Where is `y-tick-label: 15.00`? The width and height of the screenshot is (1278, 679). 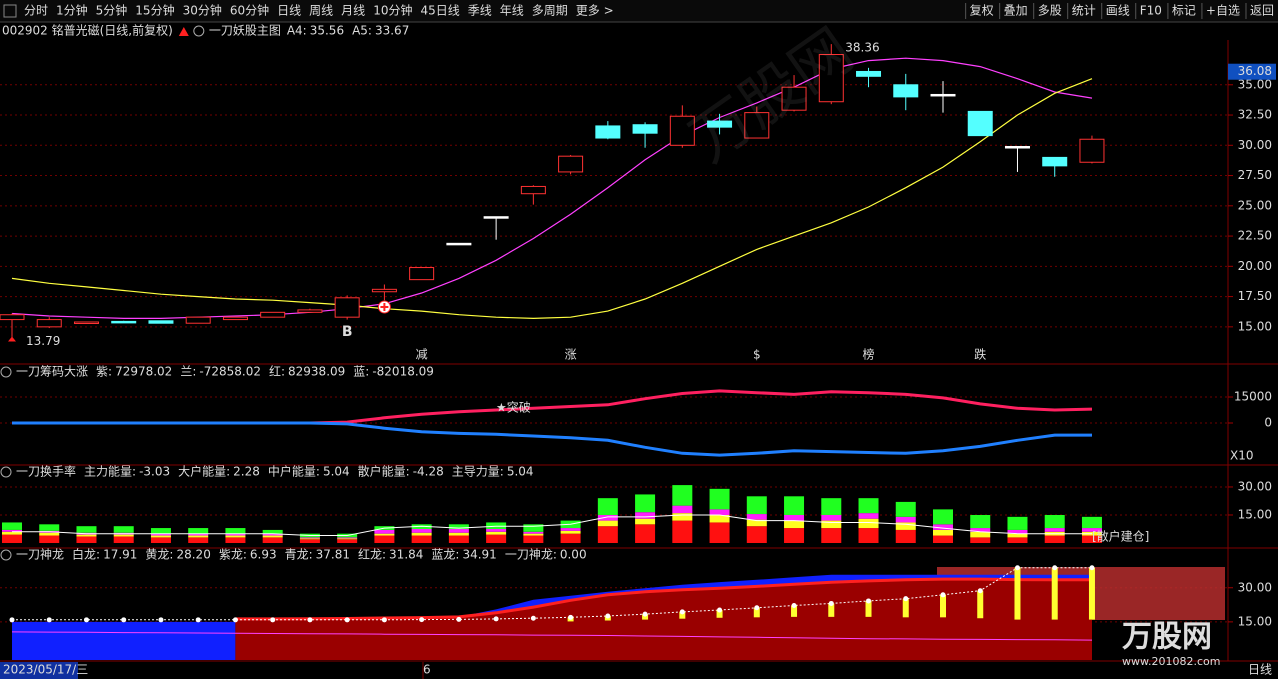 y-tick-label: 15.00 is located at coordinates (1255, 621).